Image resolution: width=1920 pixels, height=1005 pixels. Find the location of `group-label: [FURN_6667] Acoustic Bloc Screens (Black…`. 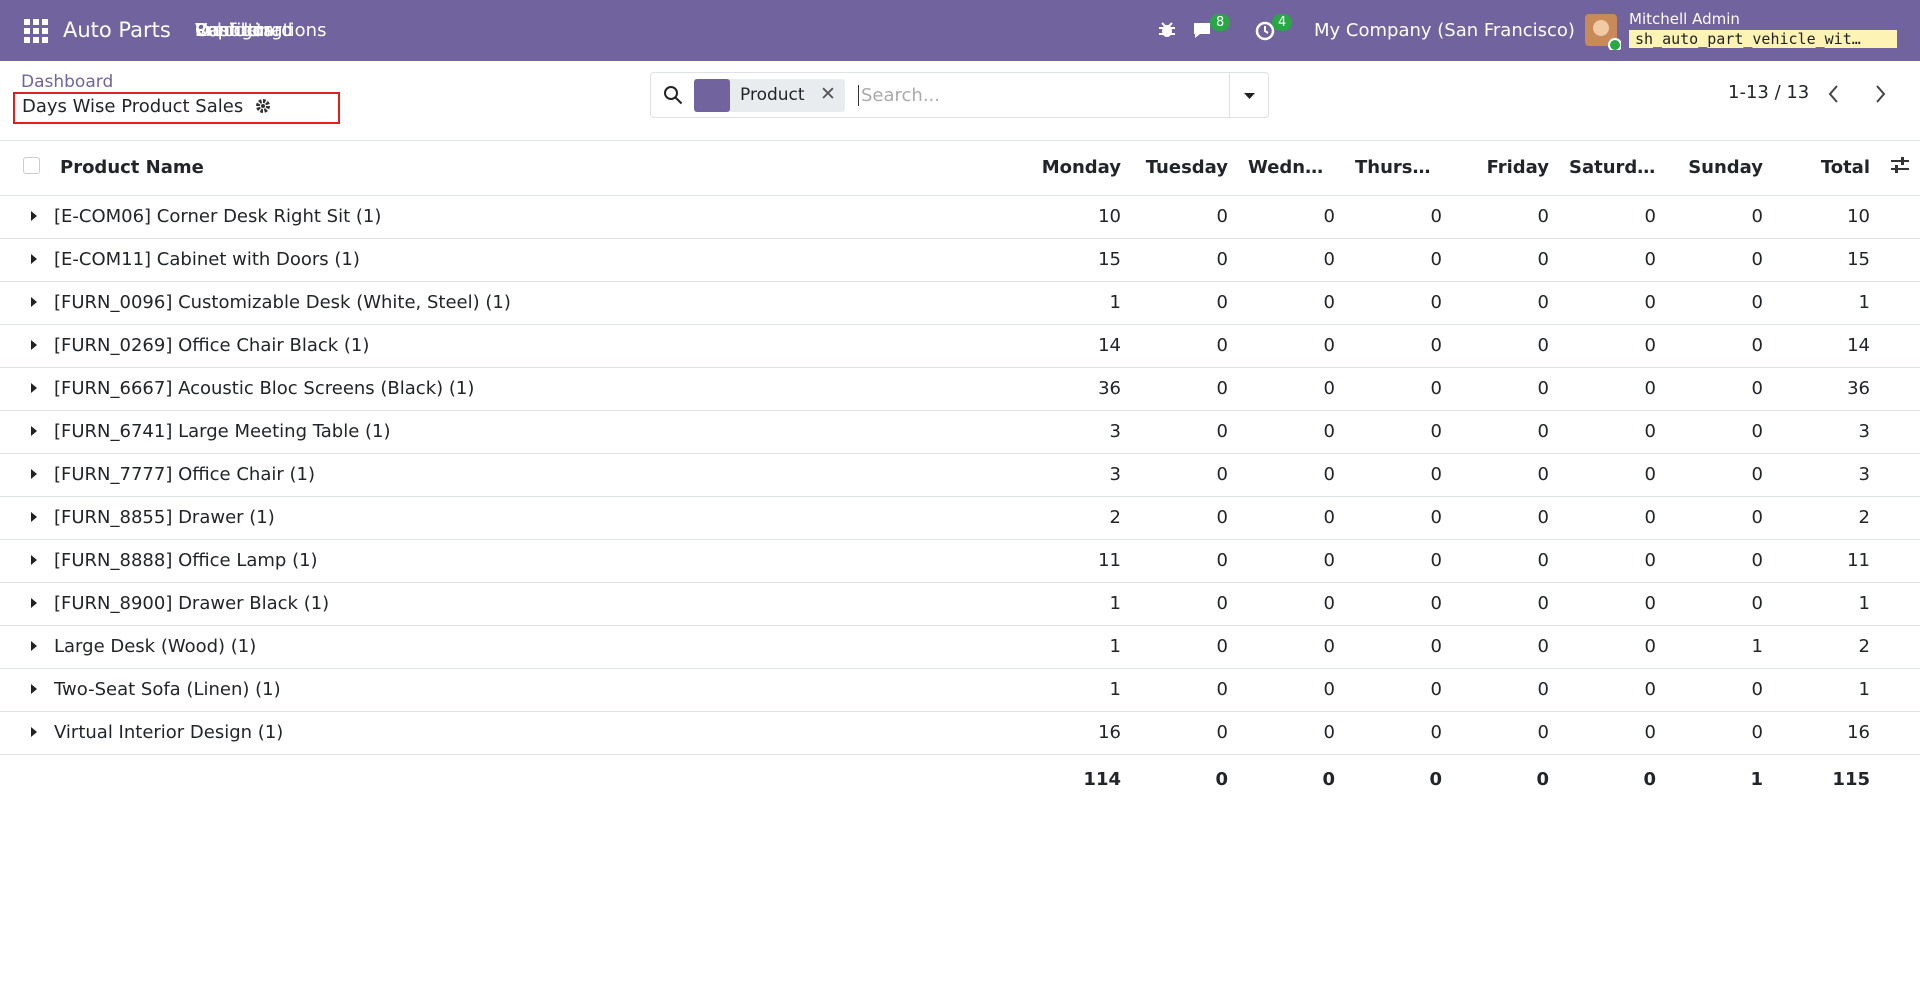

group-label: [FURN_6667] Acoustic Bloc Screens (Black… is located at coordinates (264, 388).